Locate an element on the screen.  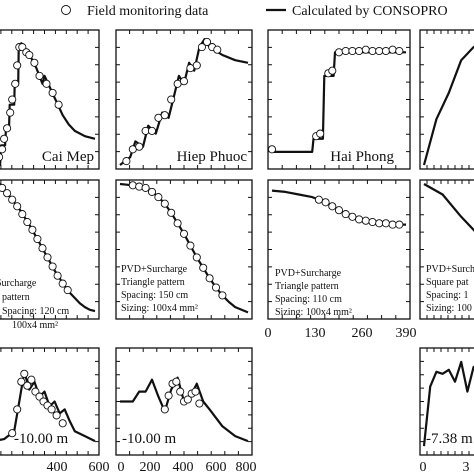
legend-observed-label: Field monitoring data is located at coordinates (148, 11).